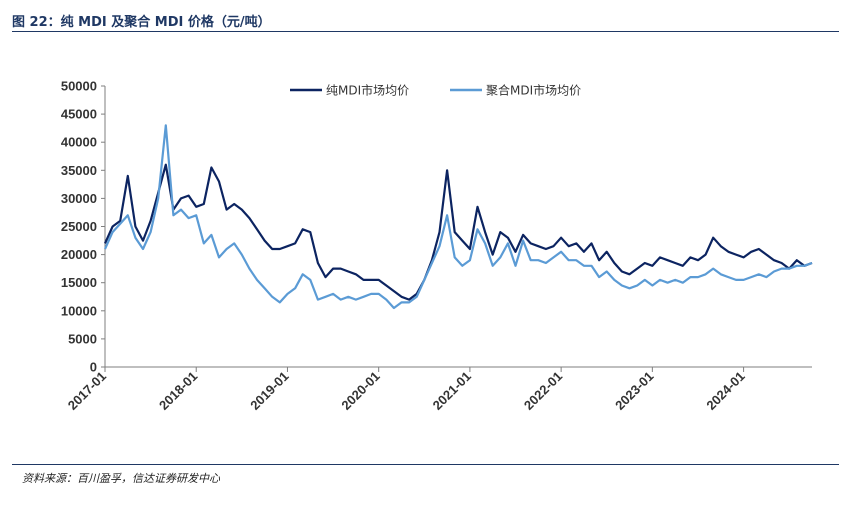  What do you see at coordinates (141, 22) in the screenshot?
I see `chart-title: 图 22：纯 MDI 及聚合 MDI 价格（元/吨）` at bounding box center [141, 22].